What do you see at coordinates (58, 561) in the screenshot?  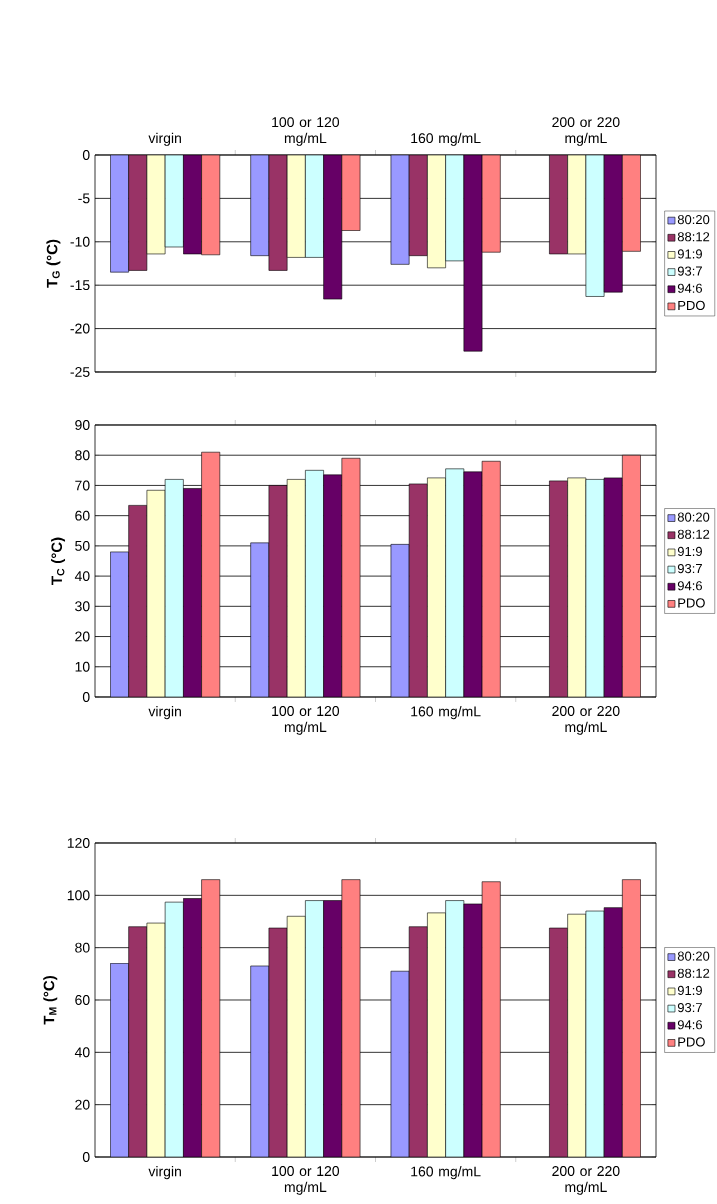 I see `y-axis-title: T$_{C}$ (°C)` at bounding box center [58, 561].